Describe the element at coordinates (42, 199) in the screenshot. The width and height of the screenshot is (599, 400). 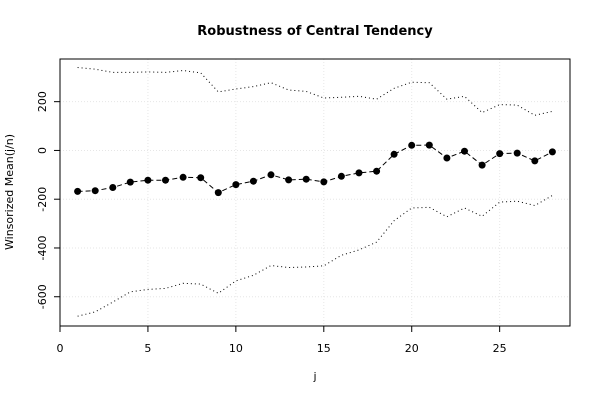
I see `y-tick-label: -200` at that location.